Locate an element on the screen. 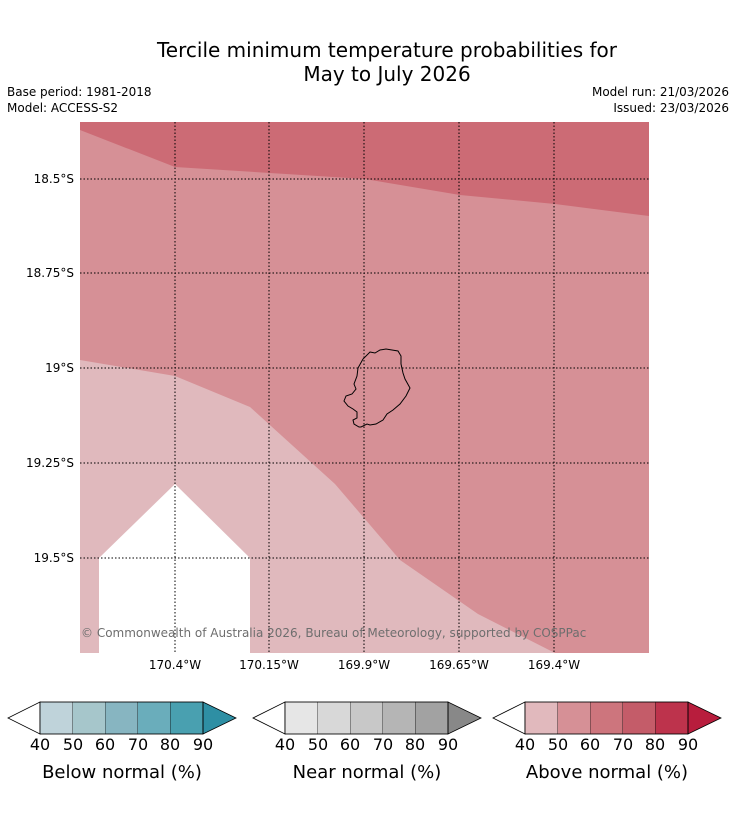  lon-label-3: 169.9°W is located at coordinates (364, 665).